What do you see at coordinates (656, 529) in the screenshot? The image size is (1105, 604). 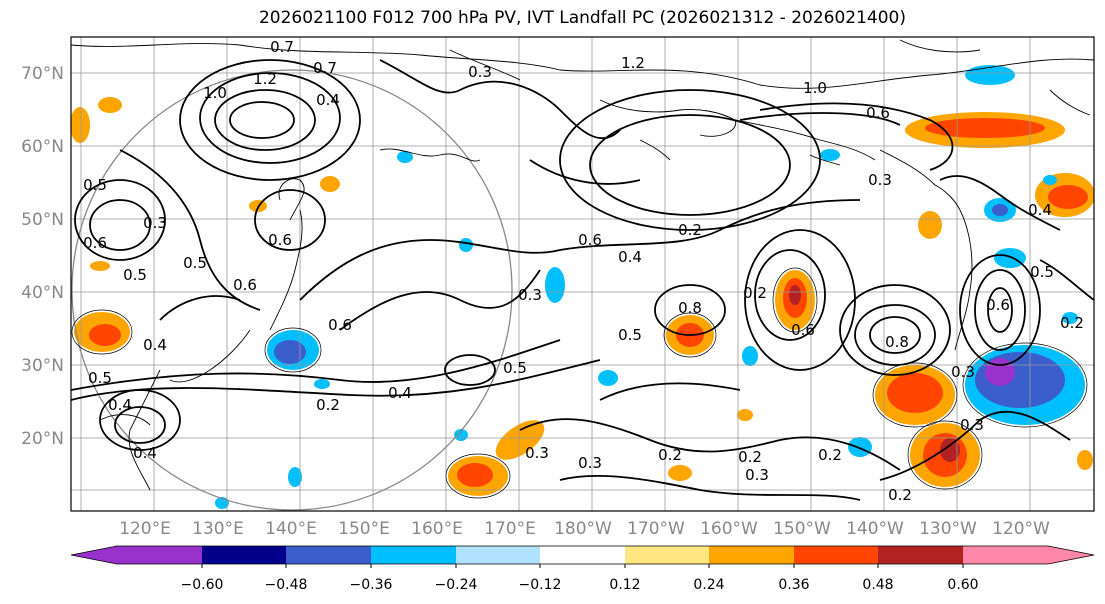 I see `lon-label: 170°W` at bounding box center [656, 529].